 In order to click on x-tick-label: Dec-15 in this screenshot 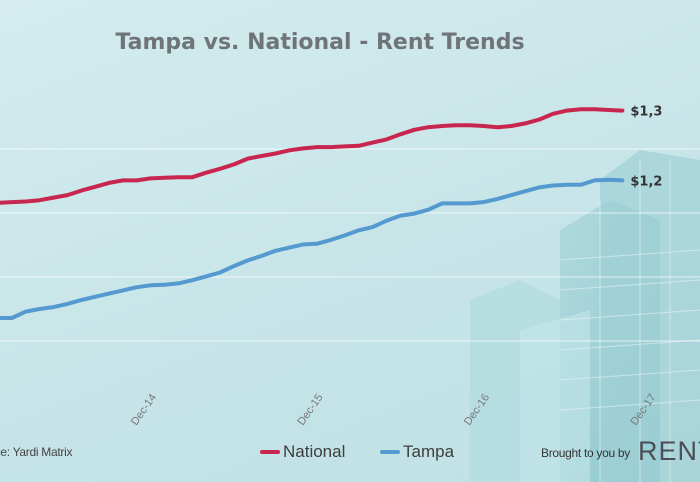, I will do `click(310, 410)`.